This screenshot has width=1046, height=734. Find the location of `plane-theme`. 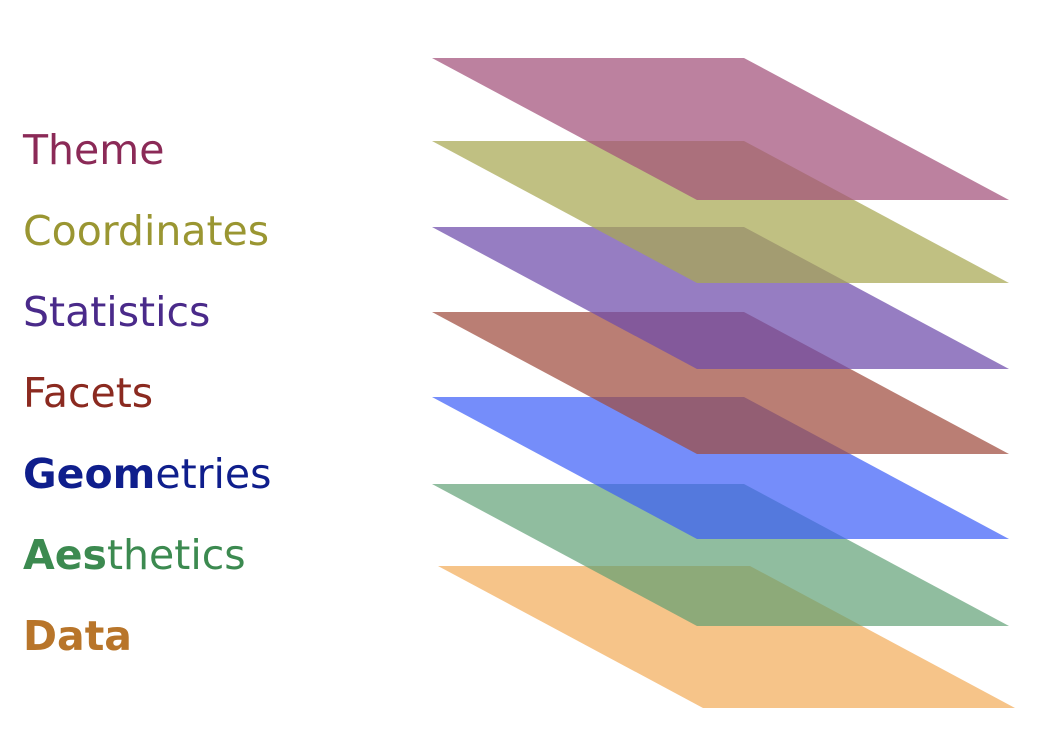

plane-theme is located at coordinates (720, 129).